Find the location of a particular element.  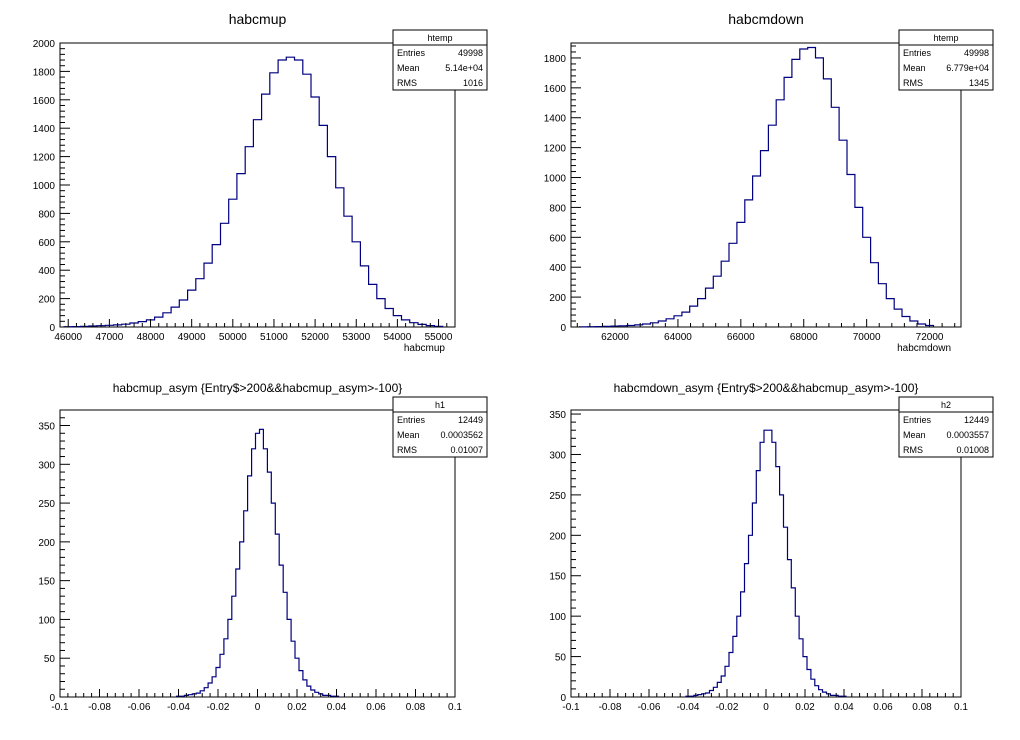

stats-value: 5.14e+04 is located at coordinates (464, 68).